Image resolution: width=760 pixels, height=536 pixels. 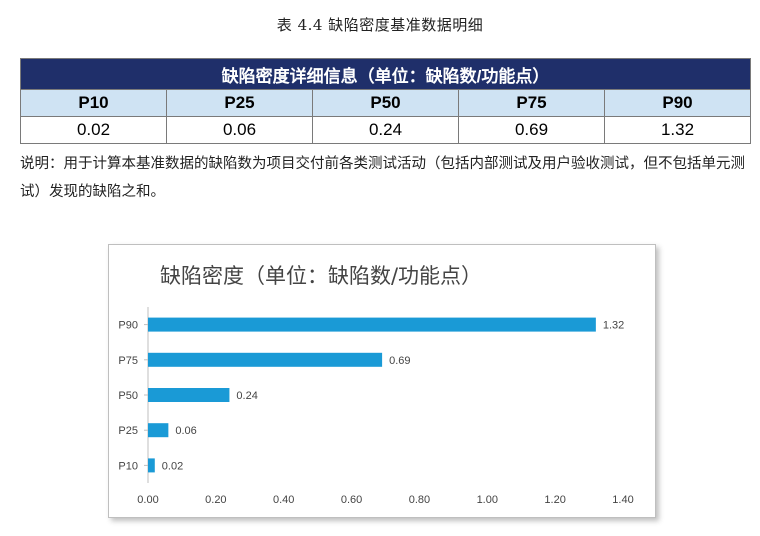 I want to click on data-label: 0.24, so click(x=246, y=396).